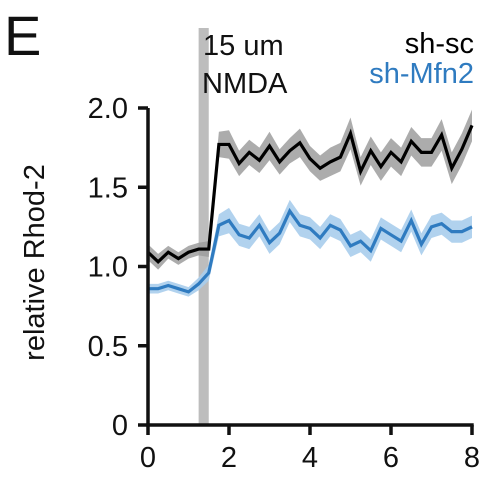  What do you see at coordinates (243, 46) in the screenshot?
I see `annotation-concentration: 15 um` at bounding box center [243, 46].